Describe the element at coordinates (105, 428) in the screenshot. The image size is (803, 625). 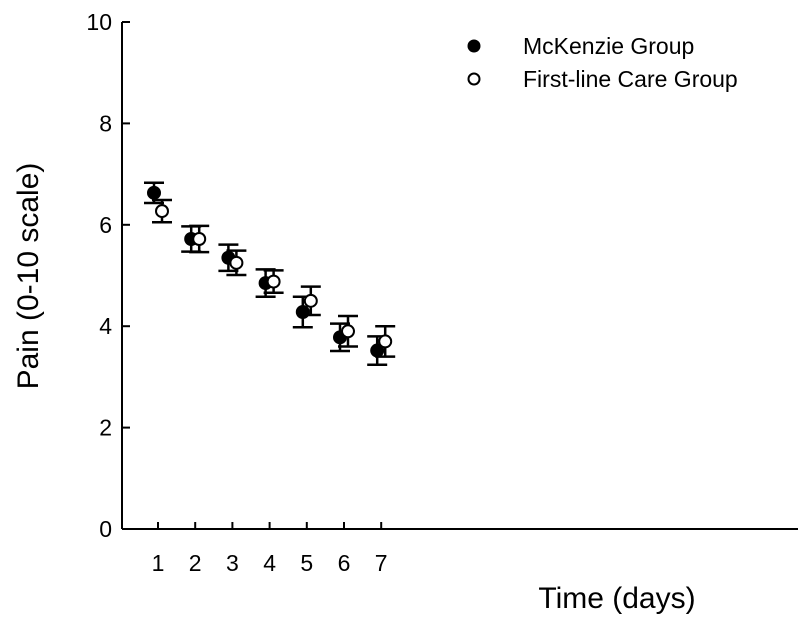
I see `y-tick-label: 2` at that location.